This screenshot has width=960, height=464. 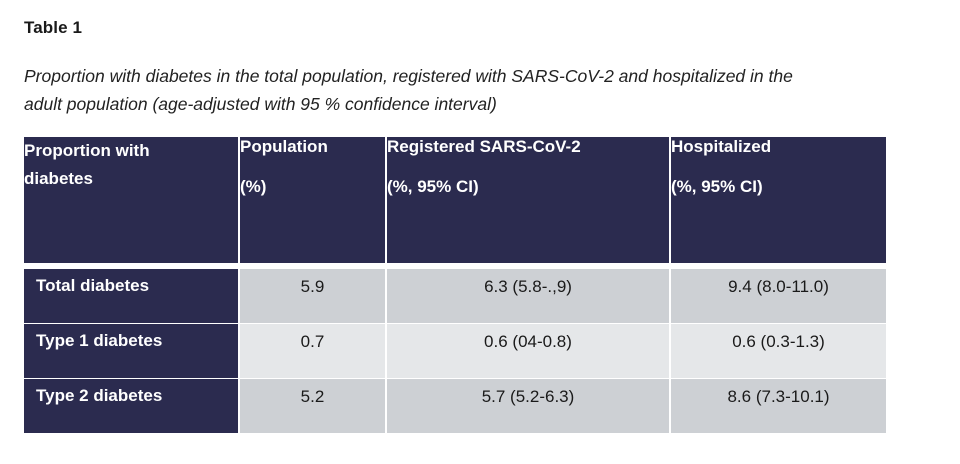 I want to click on header-population-title: Population, so click(x=284, y=146).